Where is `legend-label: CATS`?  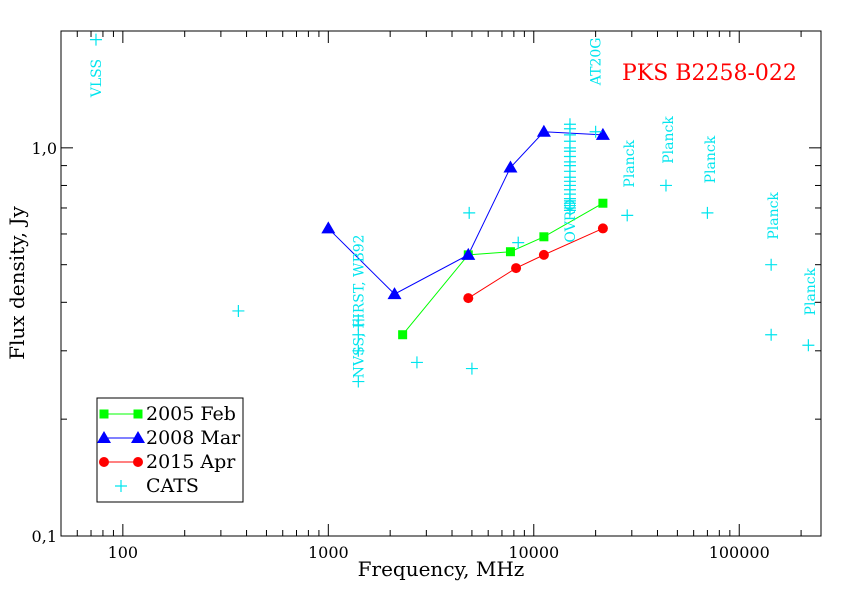 legend-label: CATS is located at coordinates (172, 486).